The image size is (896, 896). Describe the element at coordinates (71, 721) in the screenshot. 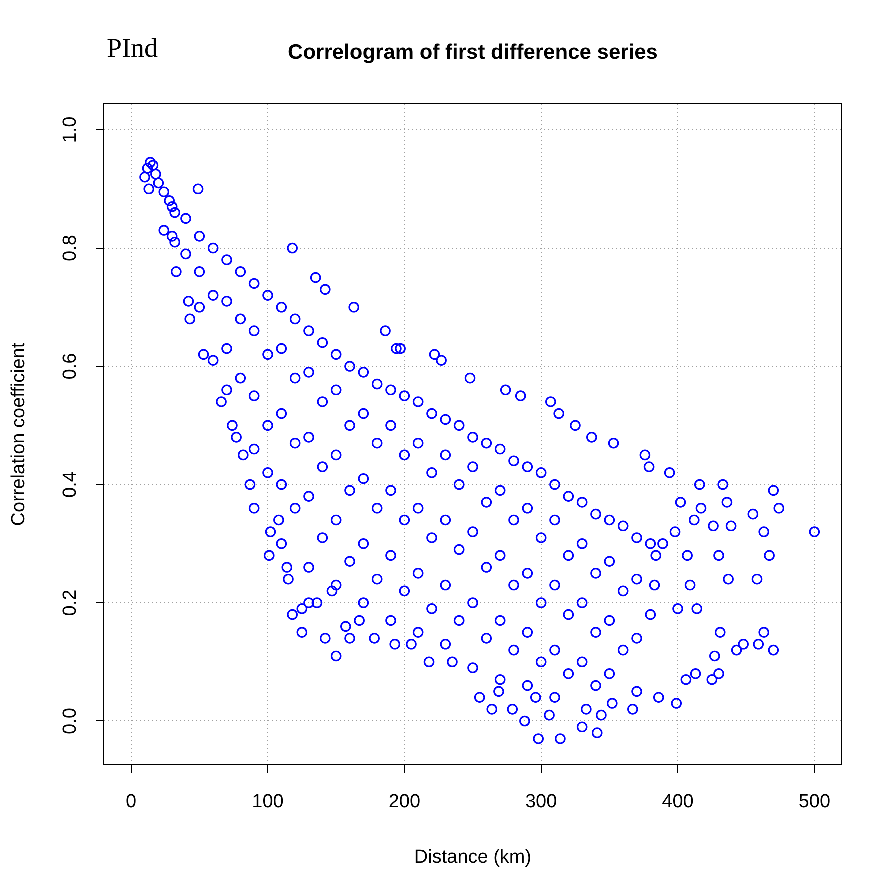

I see `y-tick-label: 0.0` at that location.